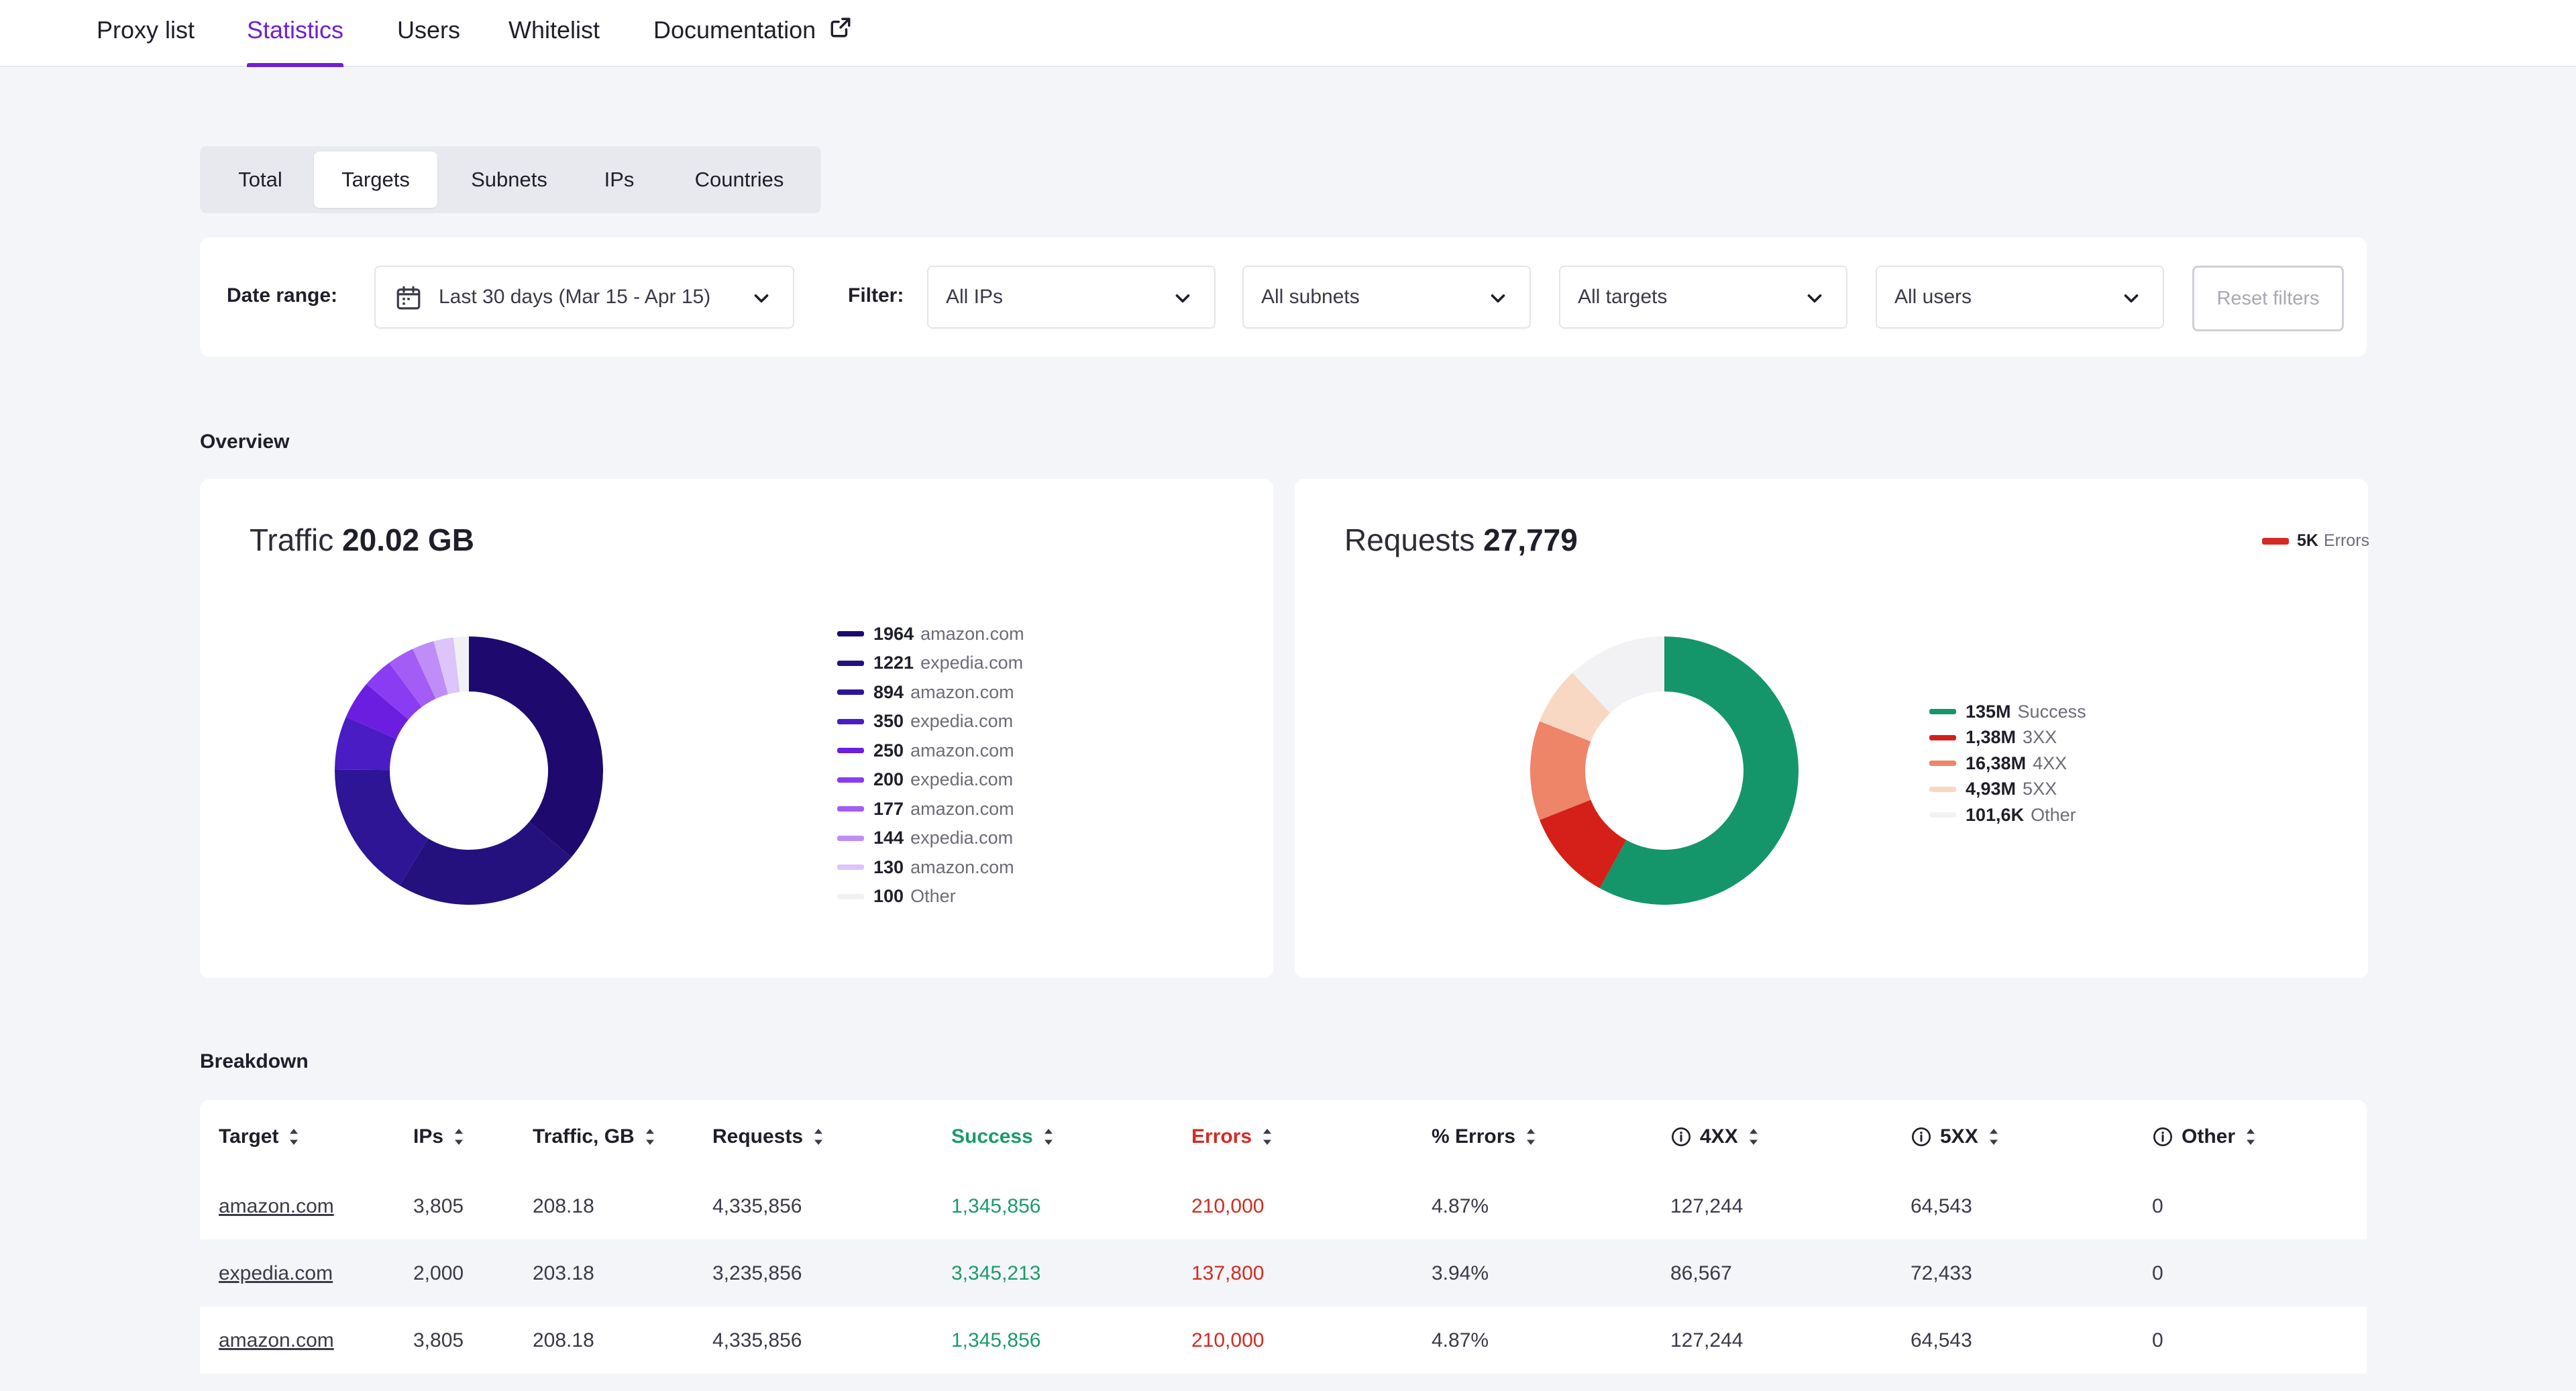 This screenshot has width=2576, height=1391. Describe the element at coordinates (1228, 1273) in the screenshot. I see `cell-errors: 137,800` at that location.